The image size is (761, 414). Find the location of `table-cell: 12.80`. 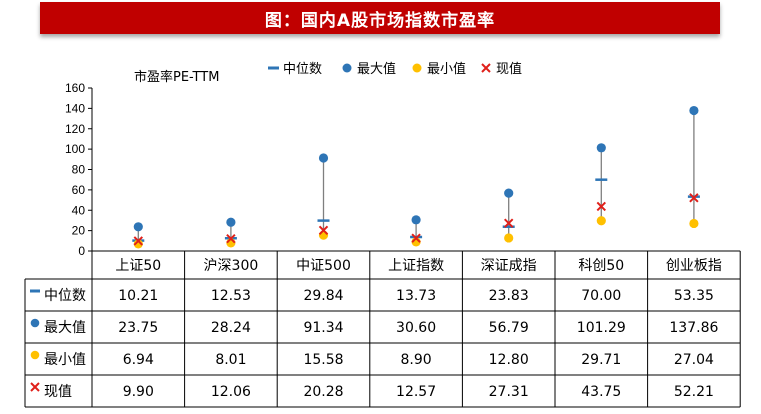

table-cell: 12.80 is located at coordinates (509, 360).